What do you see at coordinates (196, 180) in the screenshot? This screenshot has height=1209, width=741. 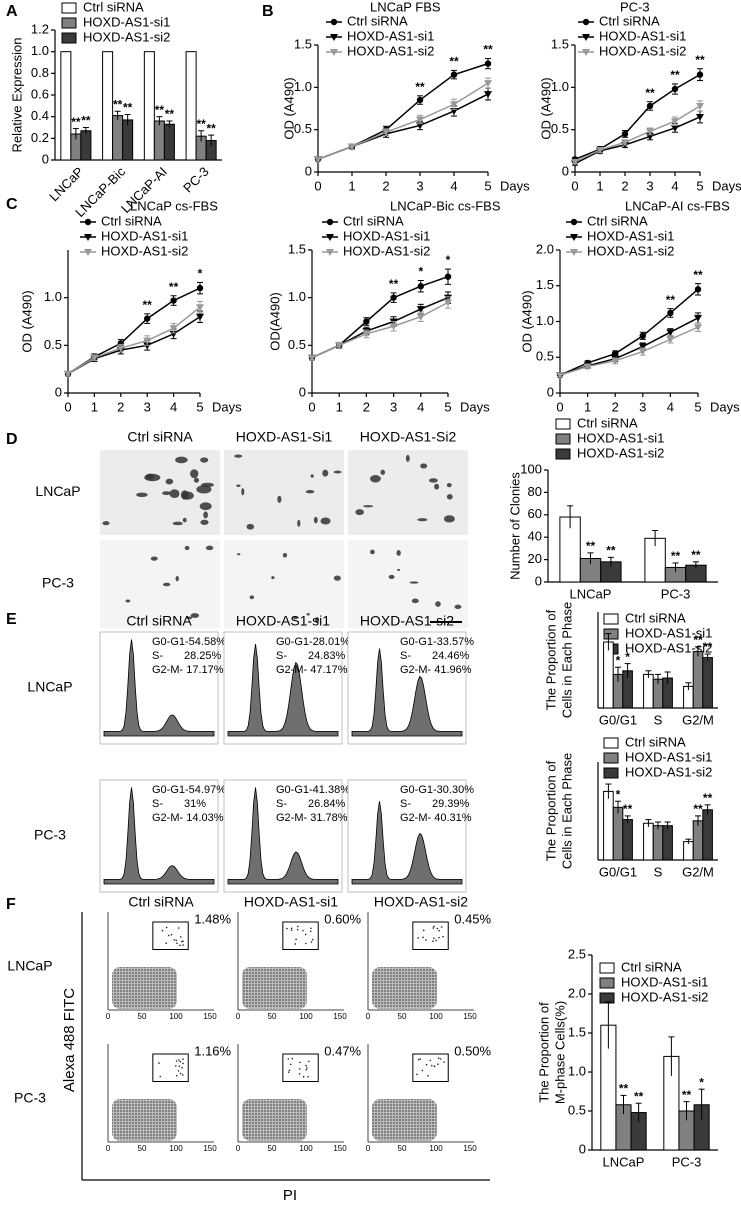 I see `x-tick-label: PC-3` at bounding box center [196, 180].